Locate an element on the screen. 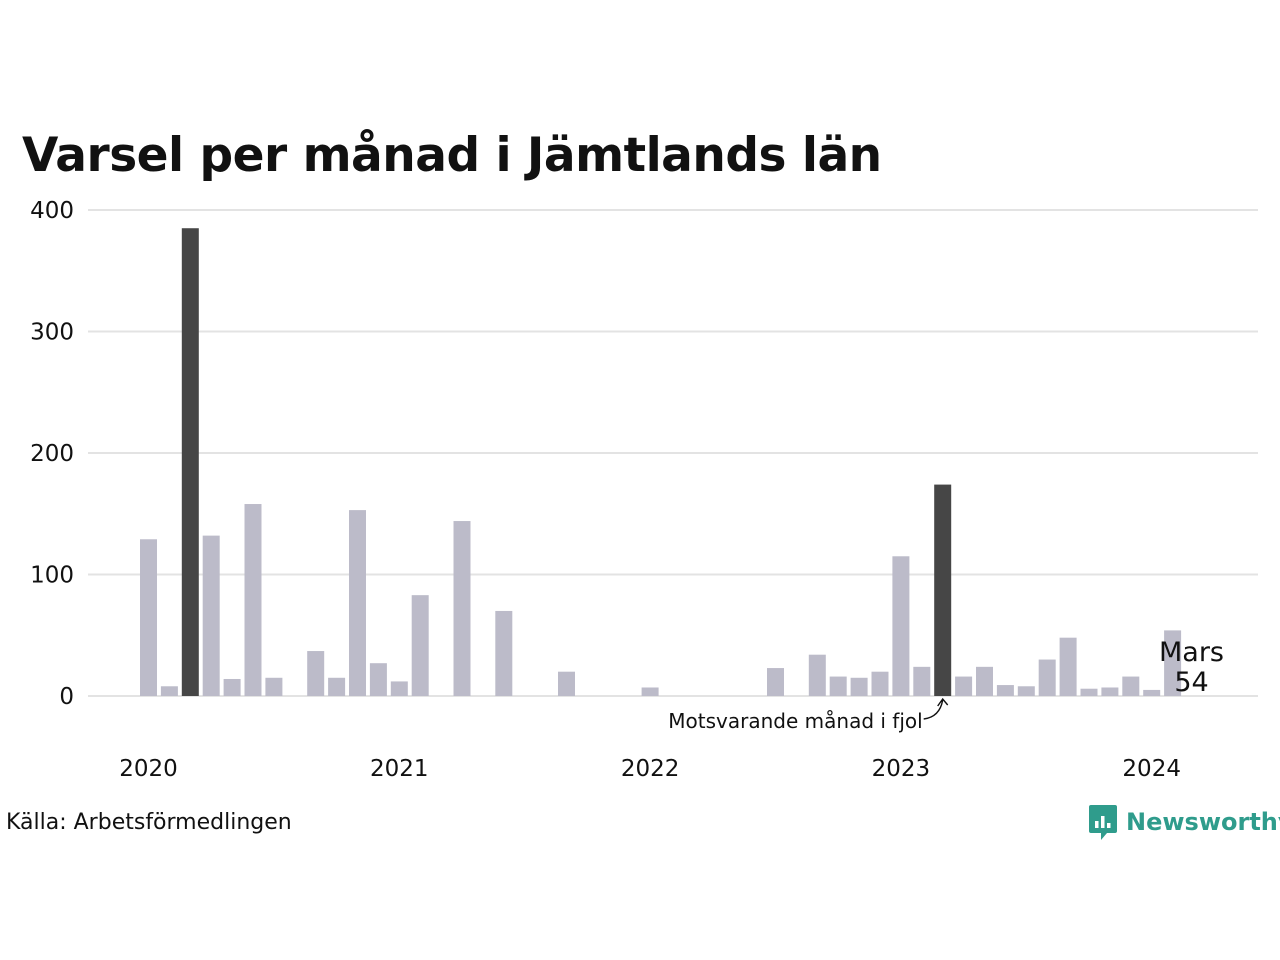  y-tick-label: 200 is located at coordinates (52, 454).